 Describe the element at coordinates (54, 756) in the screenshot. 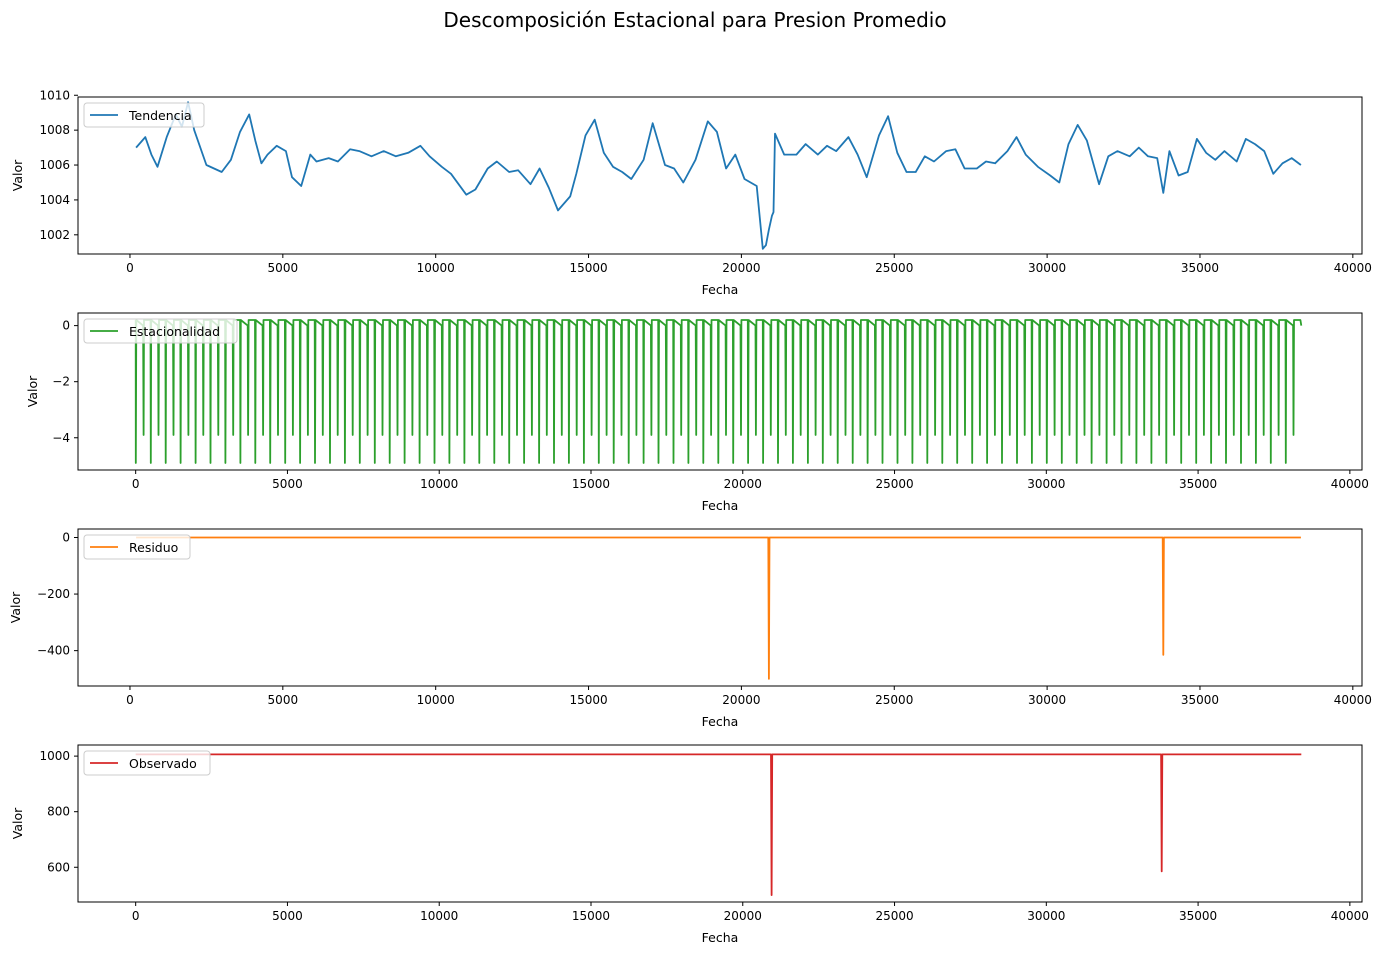

I see `y-tick-label: 1000` at that location.